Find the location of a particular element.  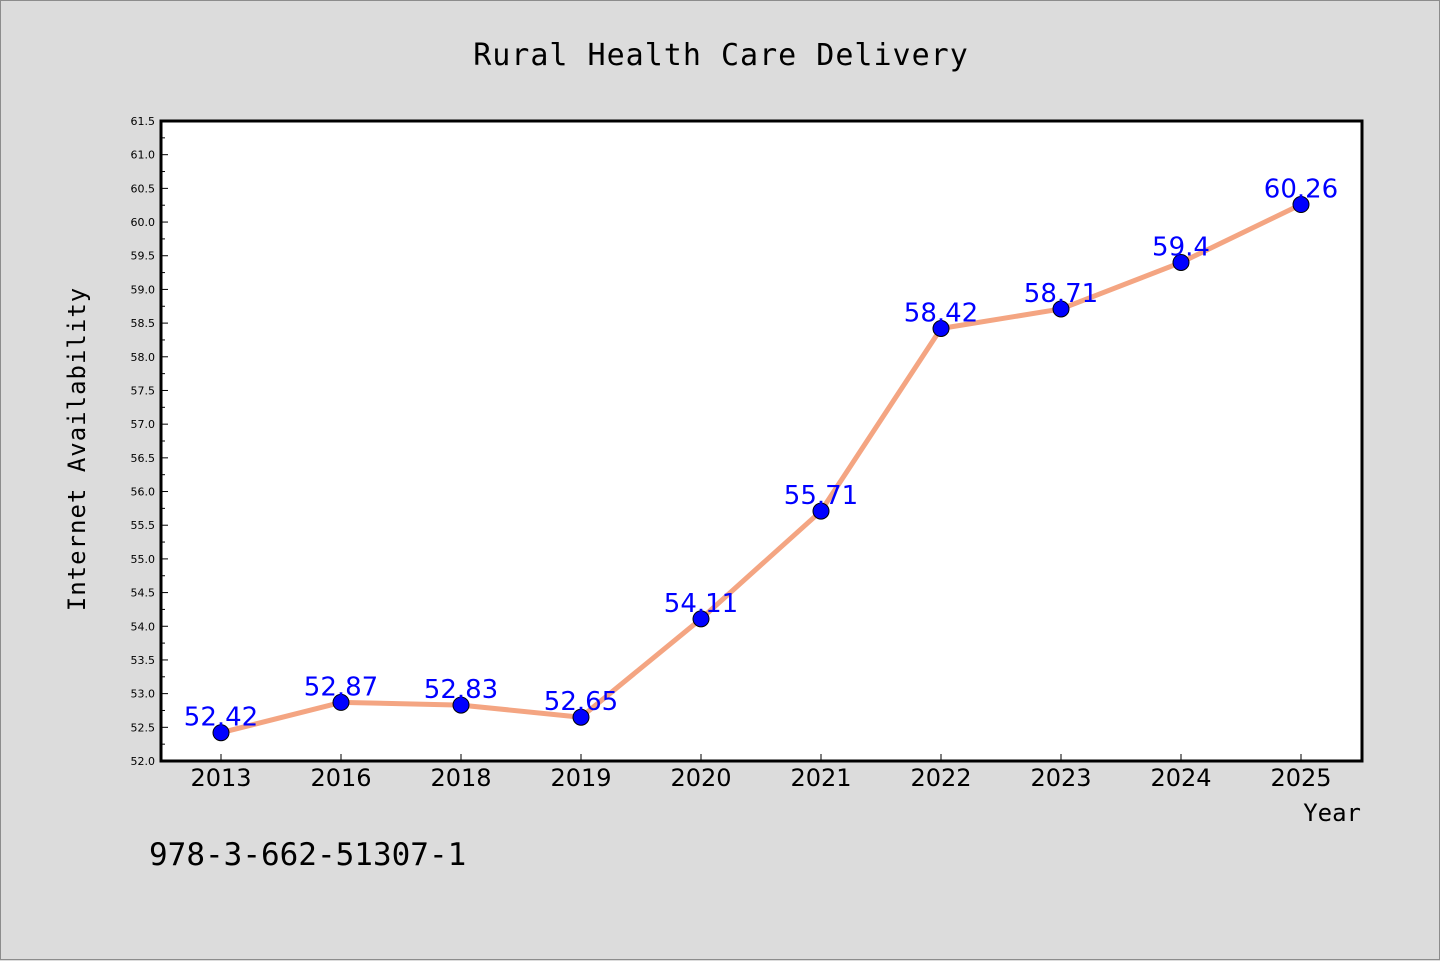

y-tick-label: 57.0 is located at coordinates (143, 424).